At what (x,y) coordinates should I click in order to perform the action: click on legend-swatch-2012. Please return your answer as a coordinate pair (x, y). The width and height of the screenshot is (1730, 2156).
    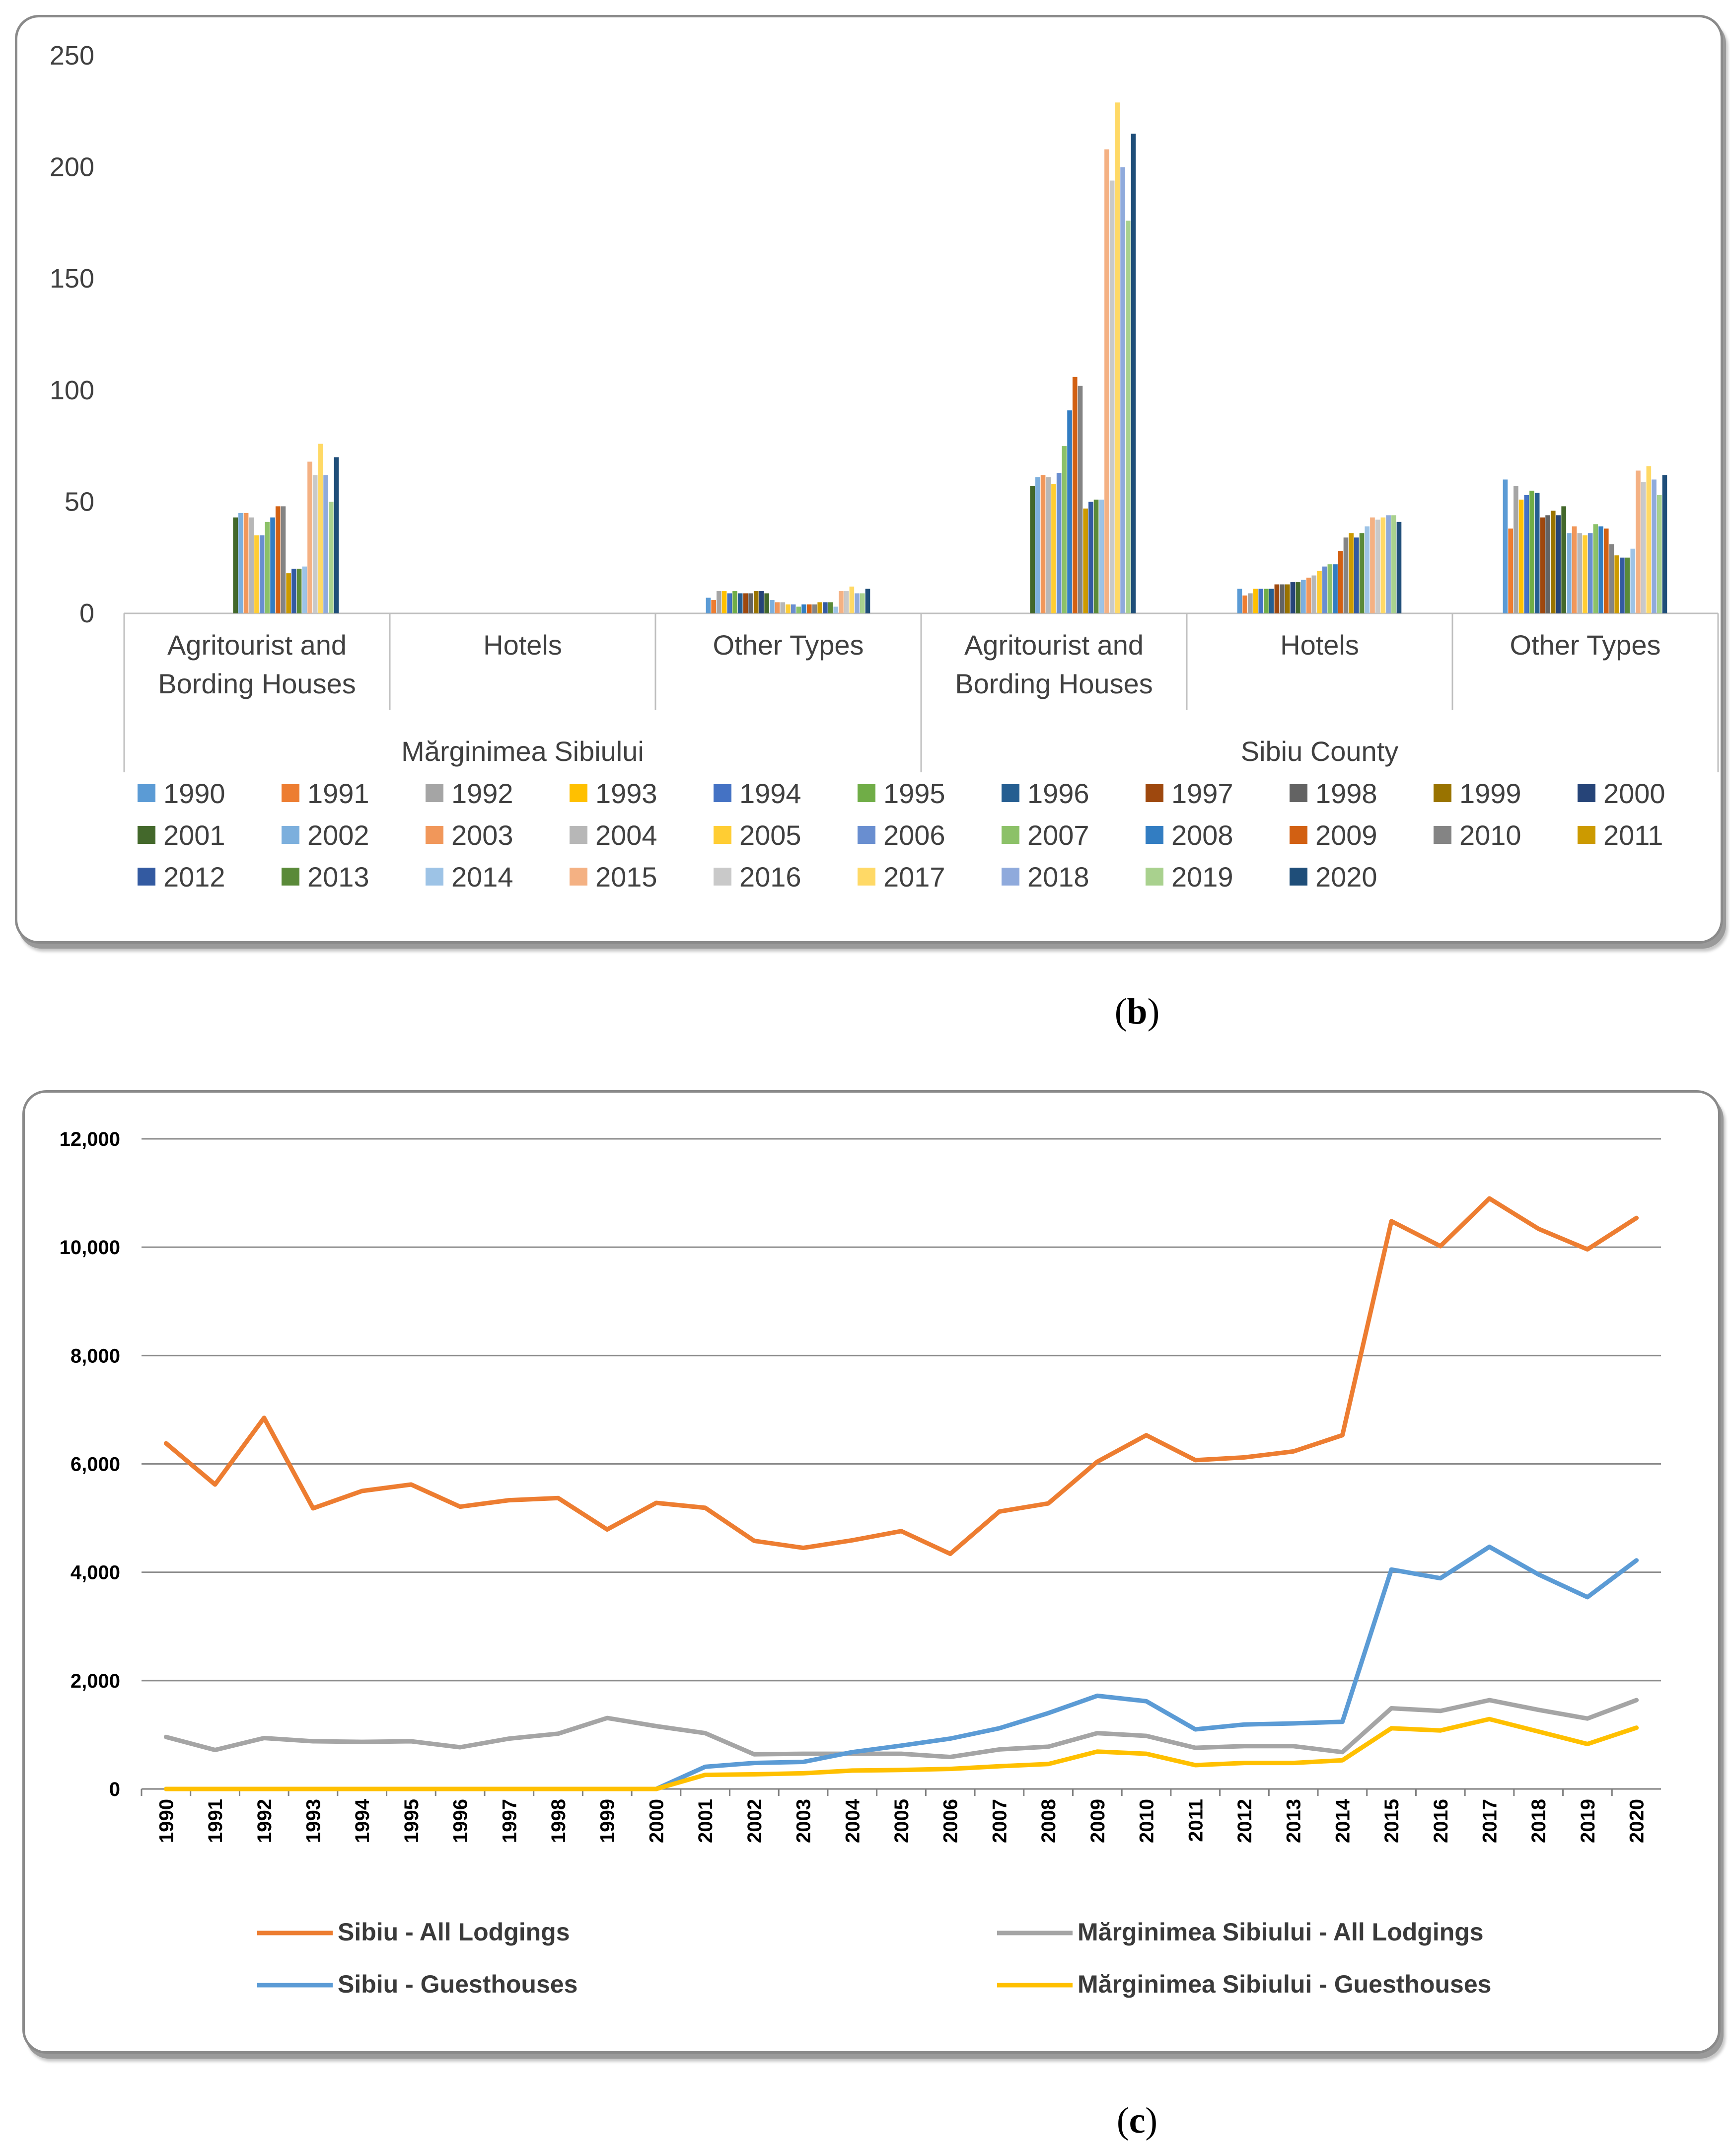
    Looking at the image, I should click on (147, 877).